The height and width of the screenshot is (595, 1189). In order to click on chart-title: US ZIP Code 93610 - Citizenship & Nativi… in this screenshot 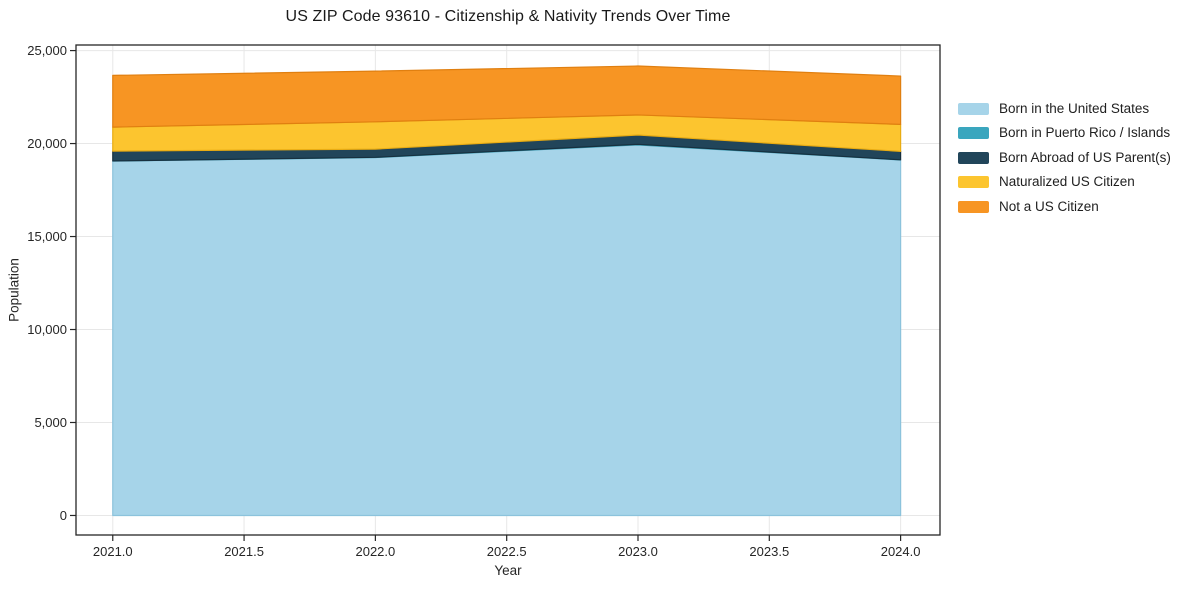, I will do `click(508, 16)`.